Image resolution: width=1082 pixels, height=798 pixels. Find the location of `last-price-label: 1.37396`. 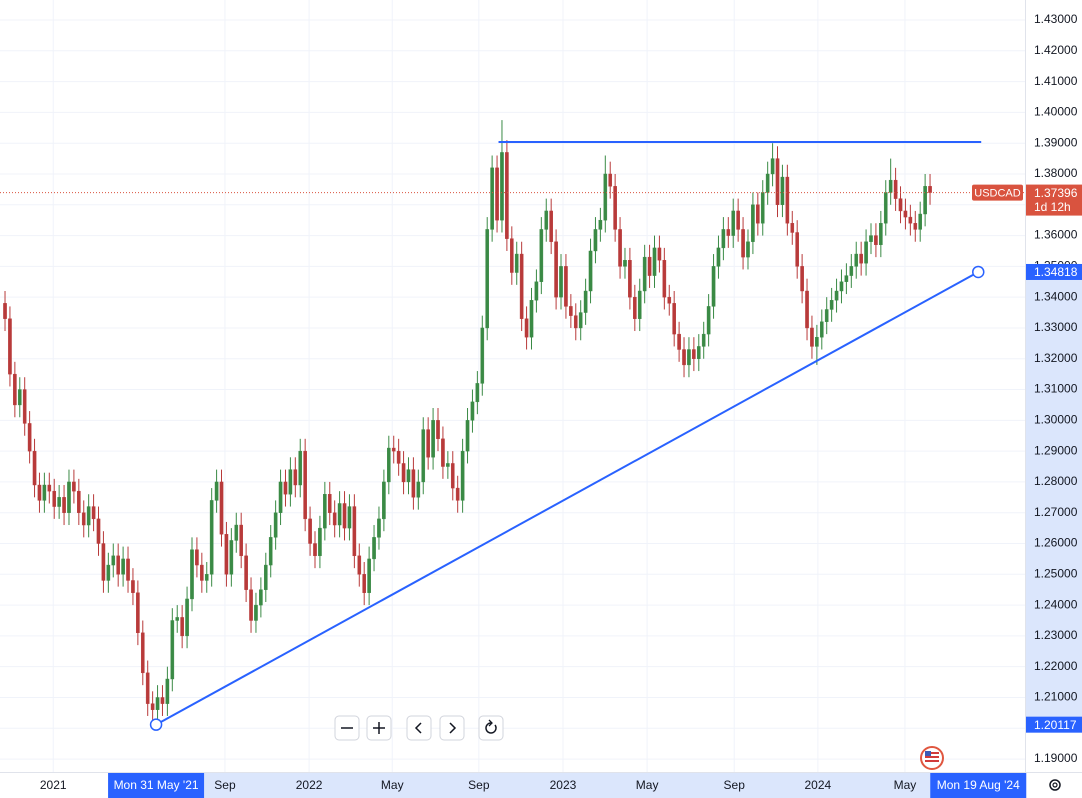

last-price-label: 1.37396 is located at coordinates (1056, 193).